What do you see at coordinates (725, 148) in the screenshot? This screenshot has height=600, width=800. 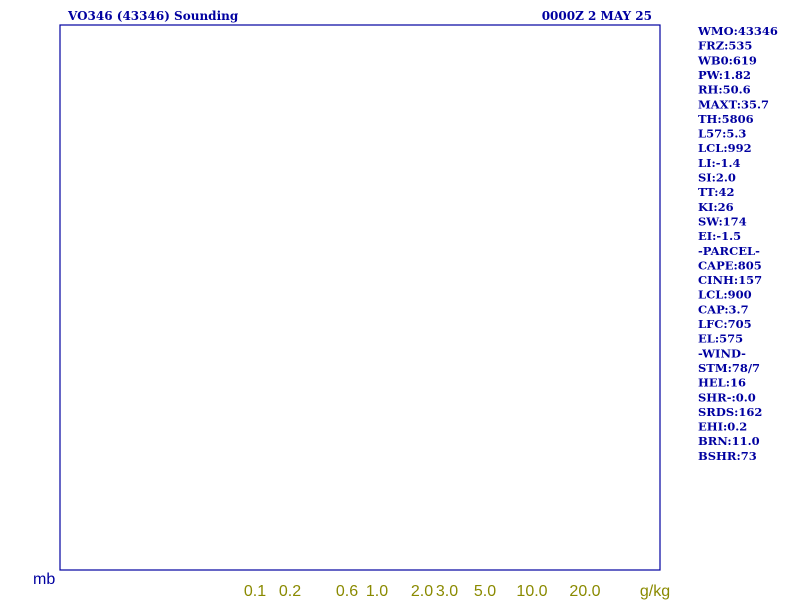 I see `sounding-index: LCL:992` at bounding box center [725, 148].